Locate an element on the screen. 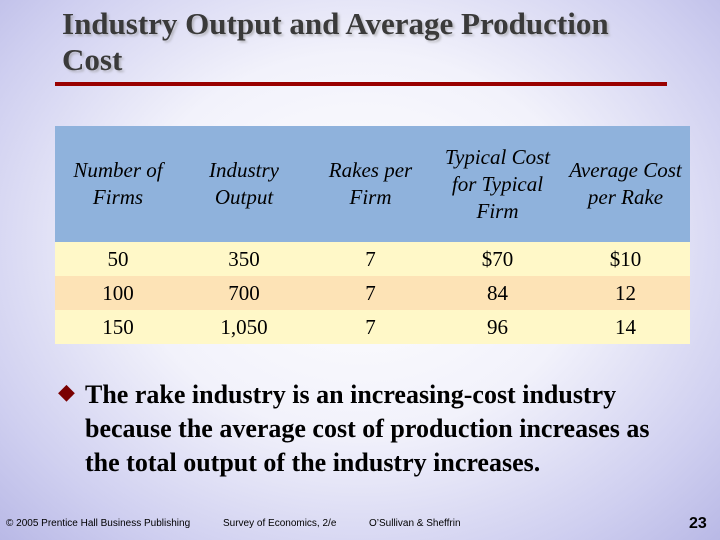 The image size is (720, 540). table-row: 100 700 7 84 12 is located at coordinates (372, 293).